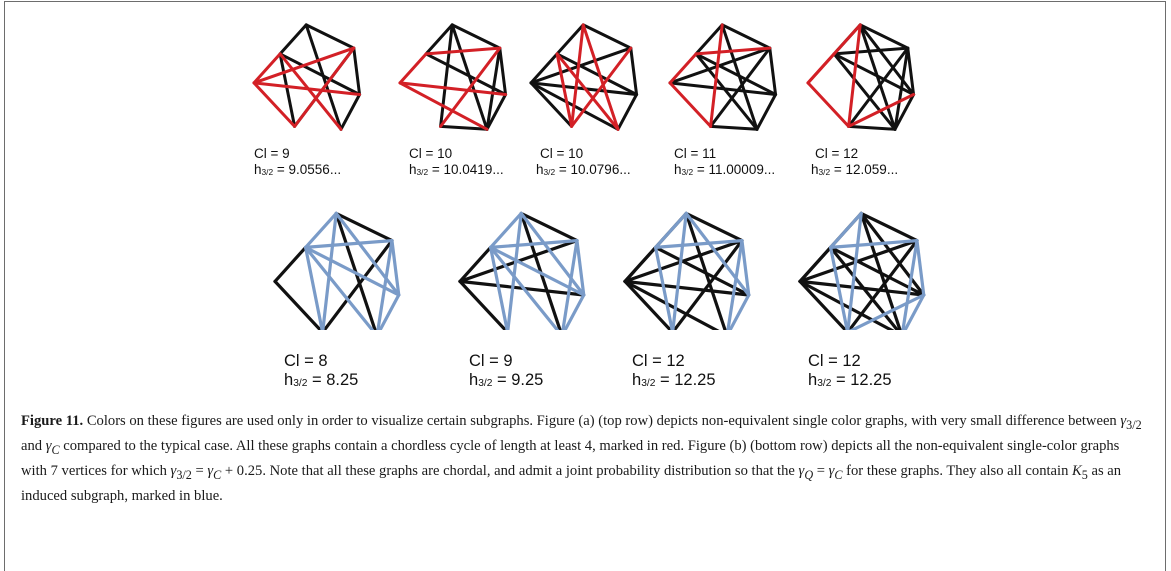 Image resolution: width=1171 pixels, height=571 pixels. I want to click on subscript: 3/2, so click(1134, 424).